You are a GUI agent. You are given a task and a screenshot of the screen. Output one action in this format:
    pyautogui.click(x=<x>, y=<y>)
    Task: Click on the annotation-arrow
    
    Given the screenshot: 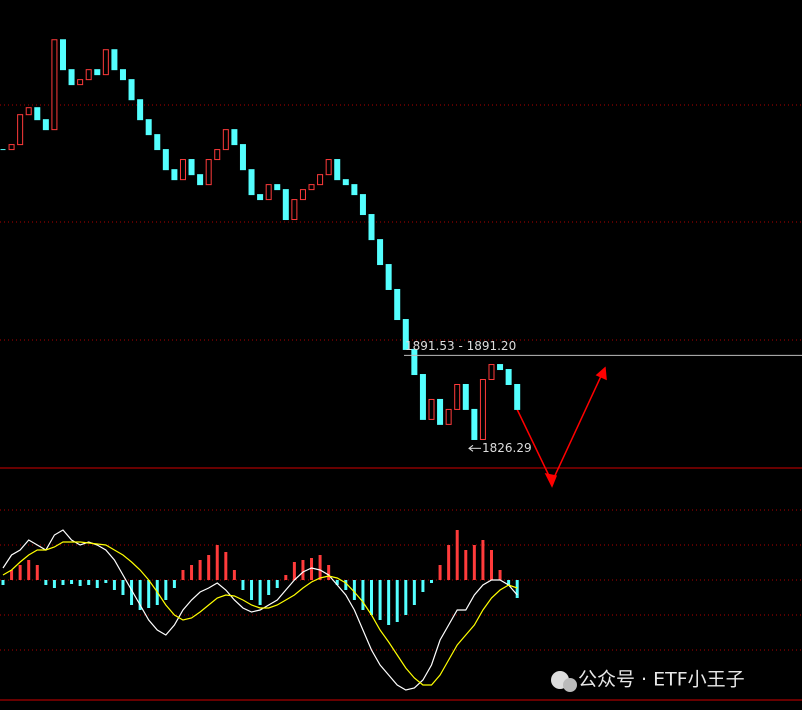 What is the action you would take?
    pyautogui.click(x=471, y=448)
    